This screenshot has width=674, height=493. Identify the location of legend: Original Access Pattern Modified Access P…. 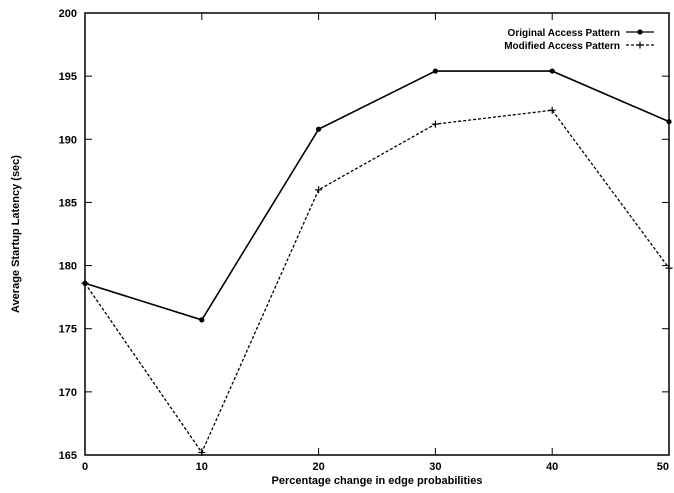
(579, 40).